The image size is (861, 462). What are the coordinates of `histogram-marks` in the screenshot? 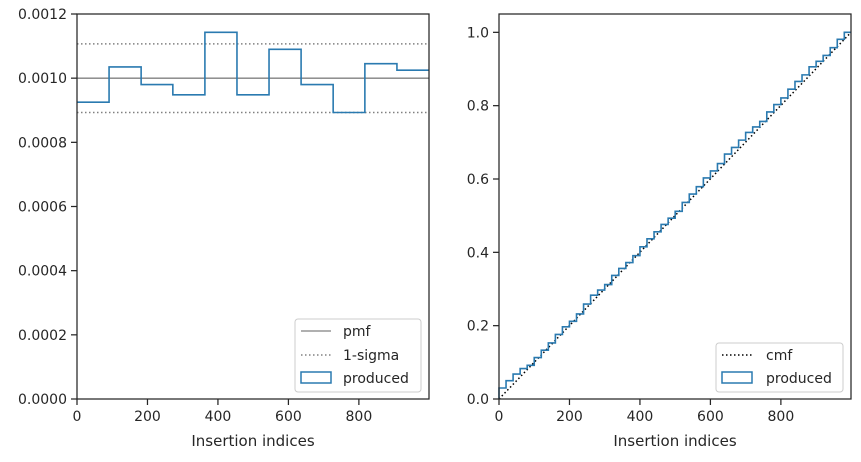 It's located at (253, 72).